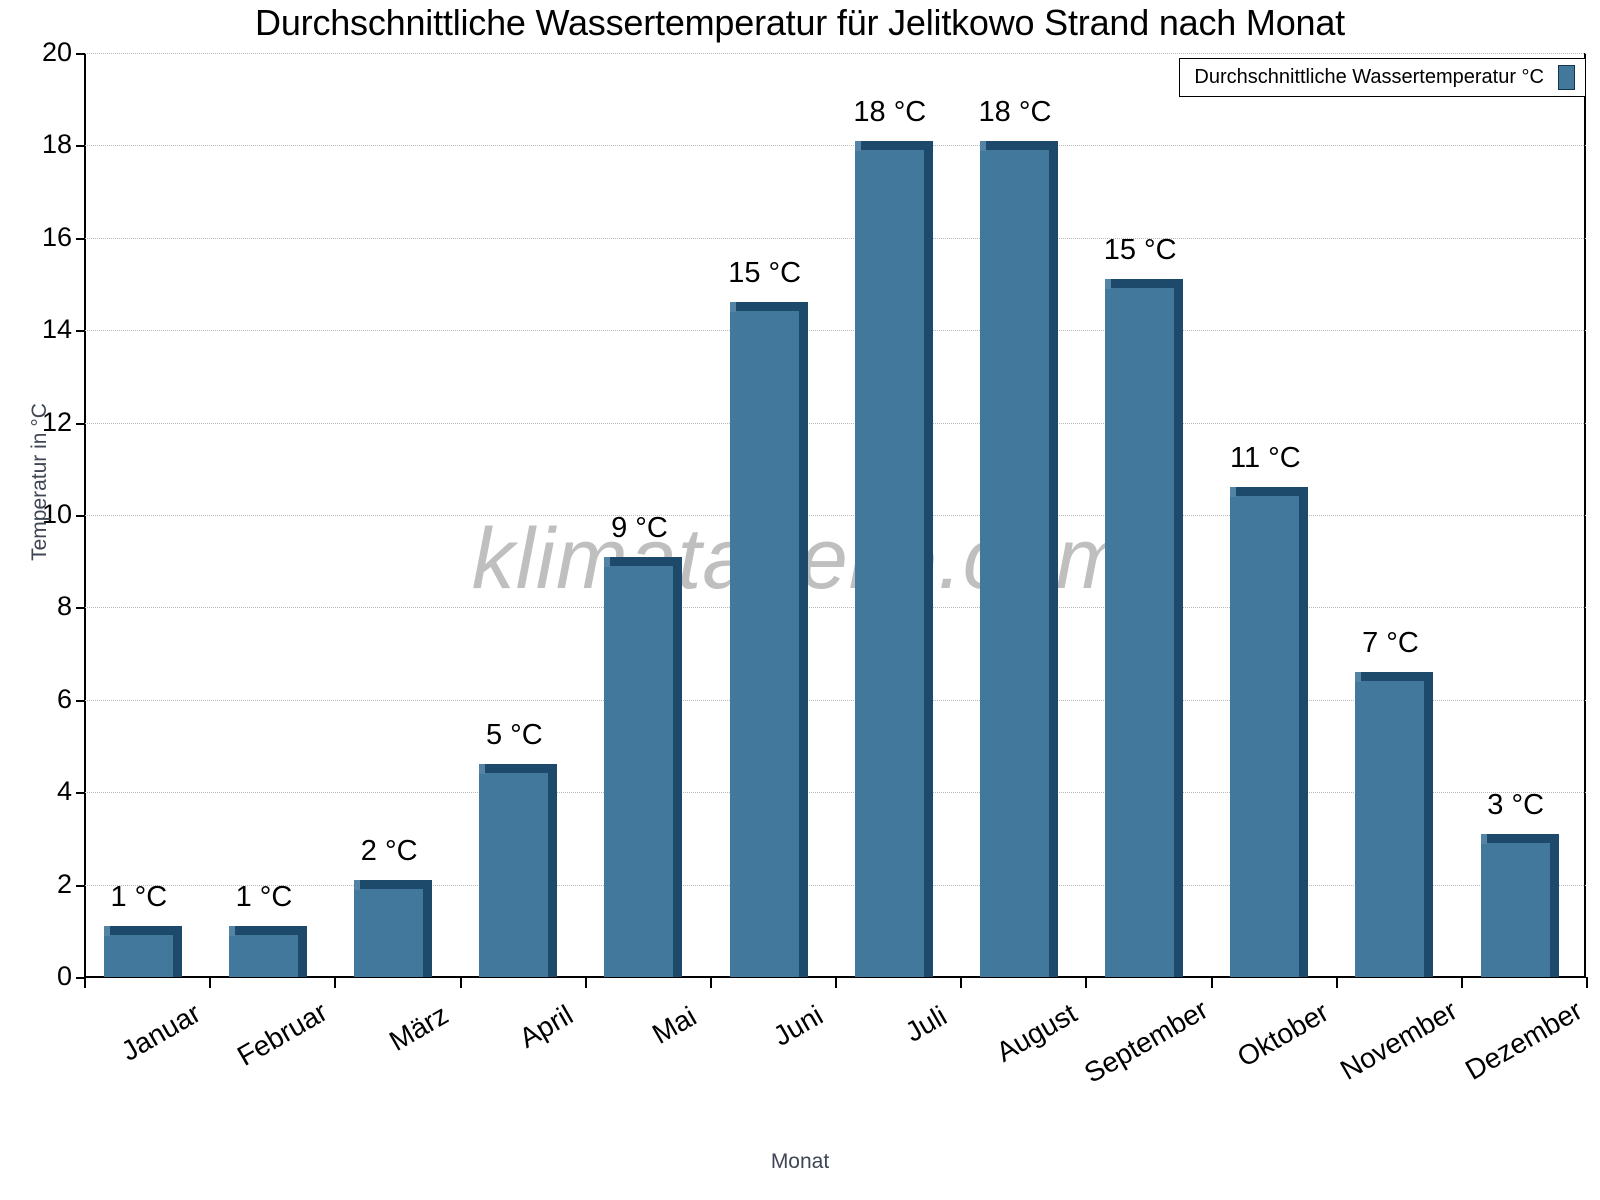  I want to click on bar-value-label: 11 °C, so click(1265, 458).